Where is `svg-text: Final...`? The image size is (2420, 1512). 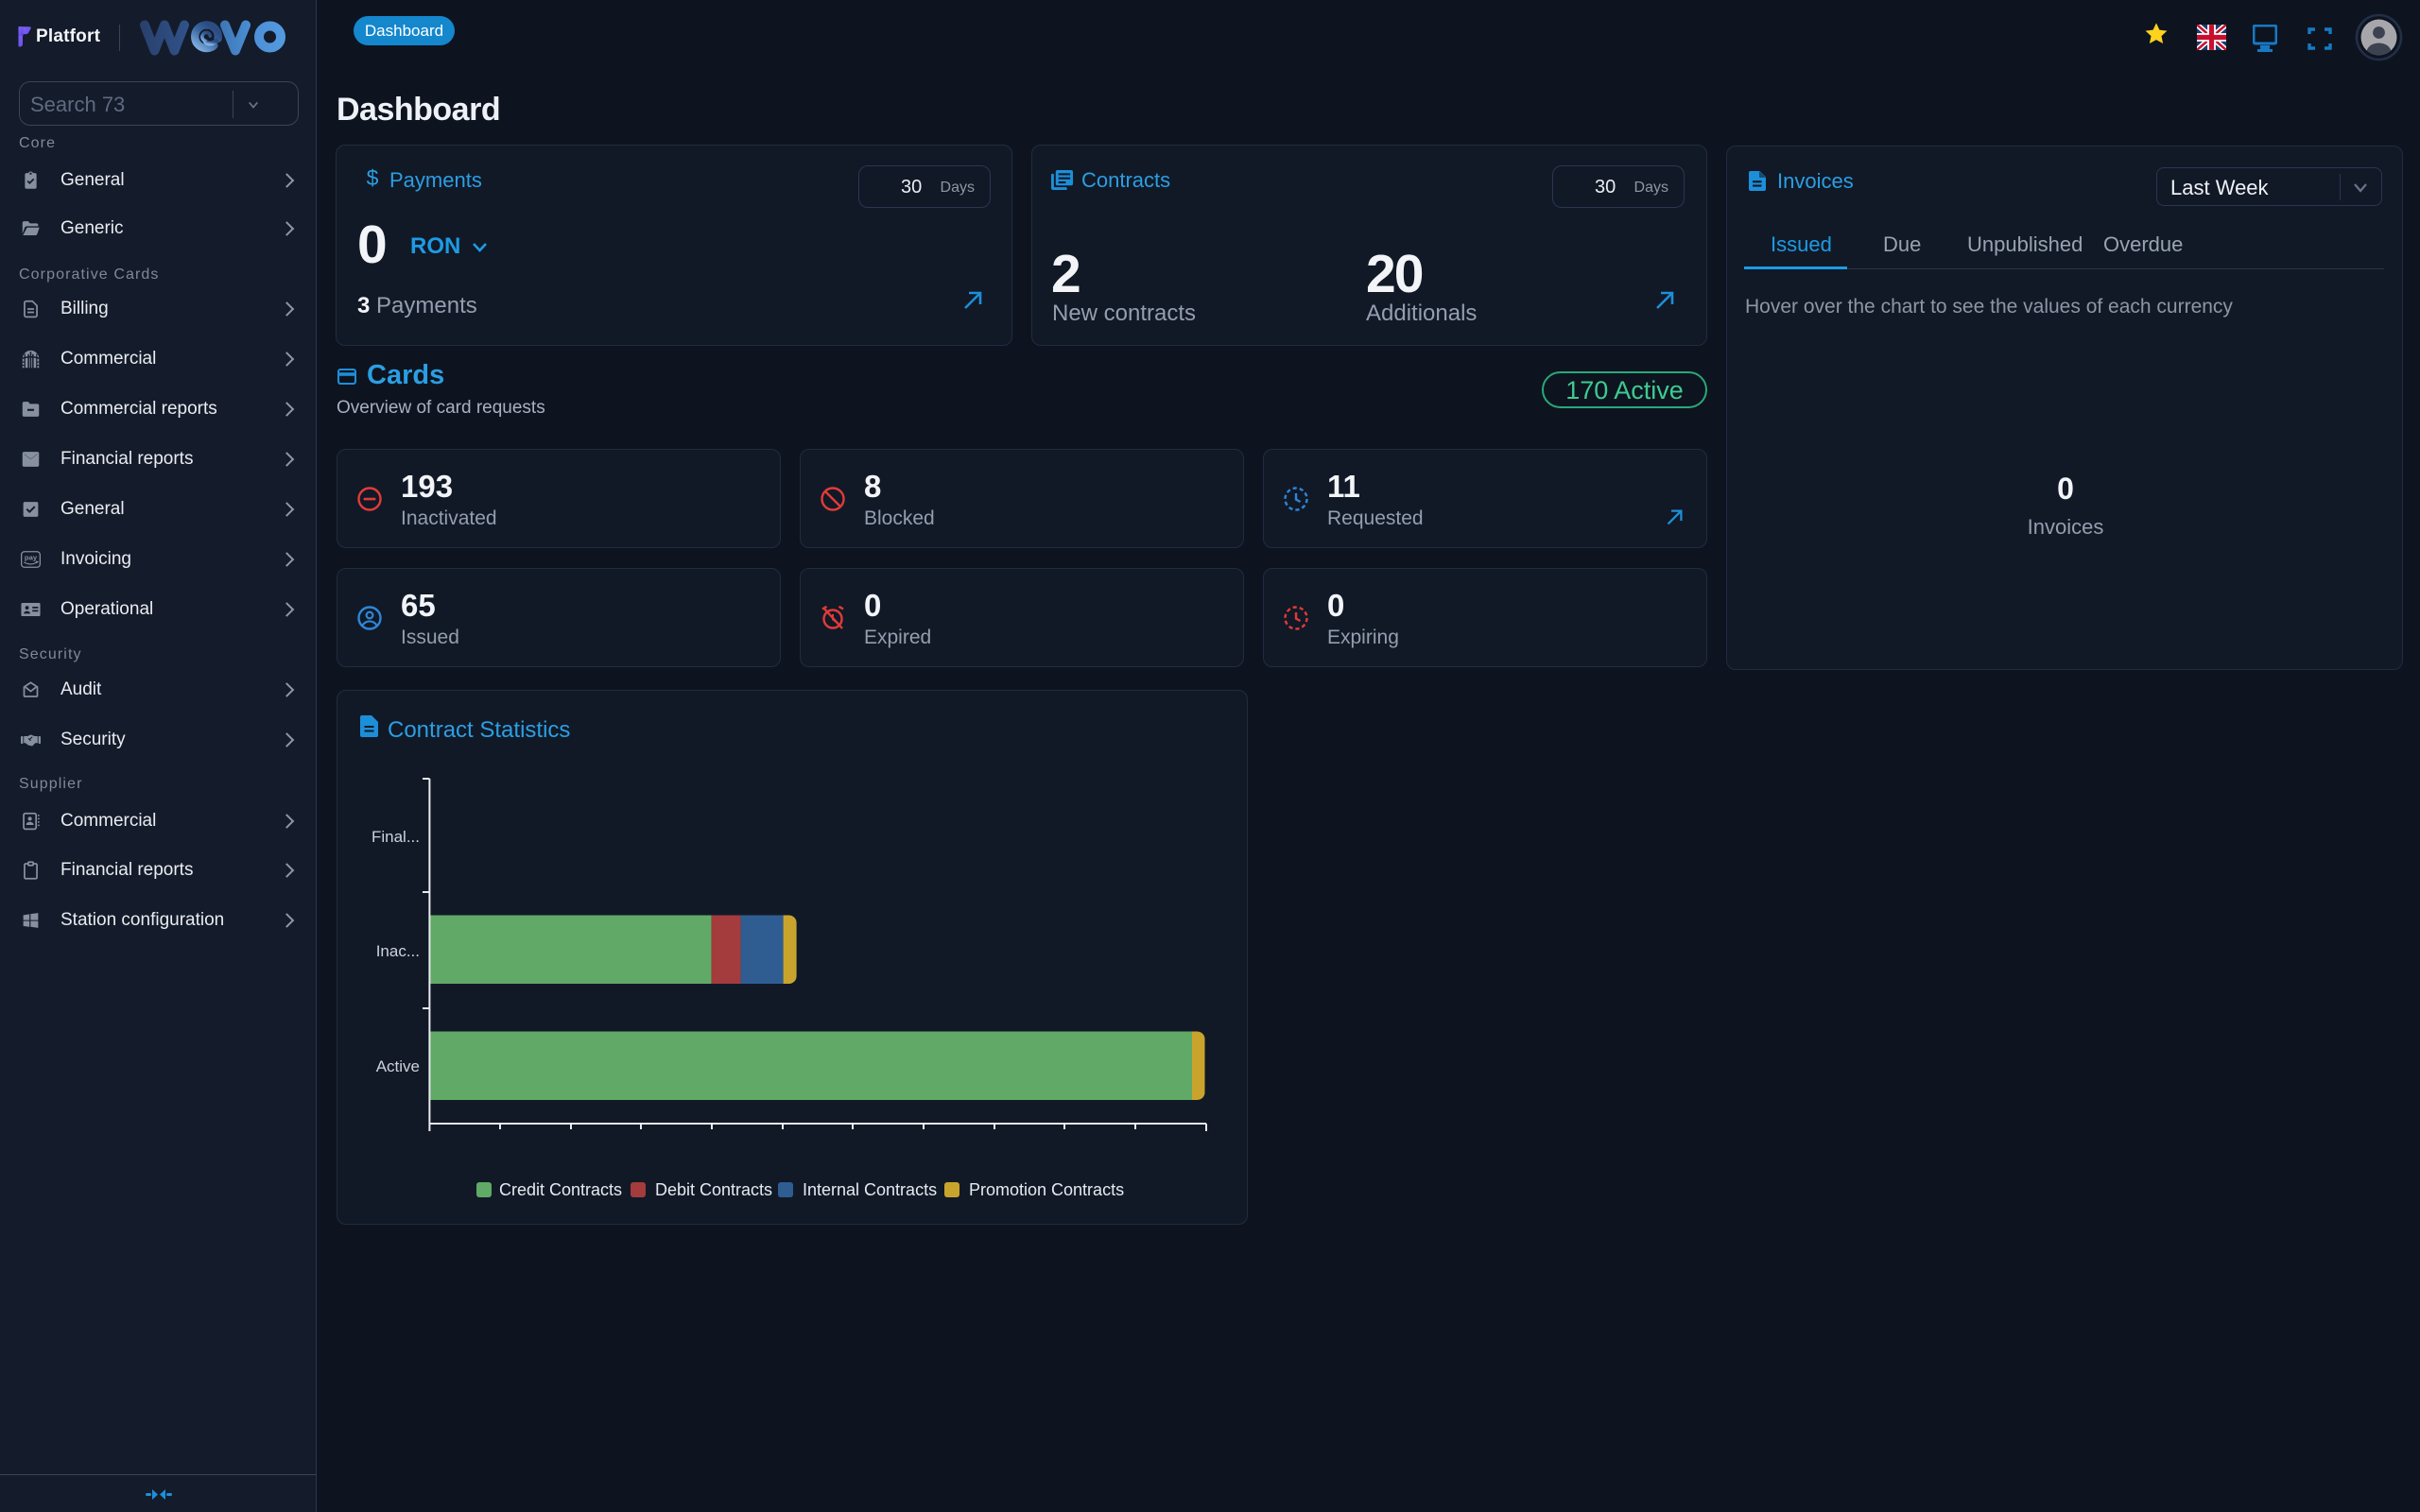 svg-text: Final... is located at coordinates (396, 837).